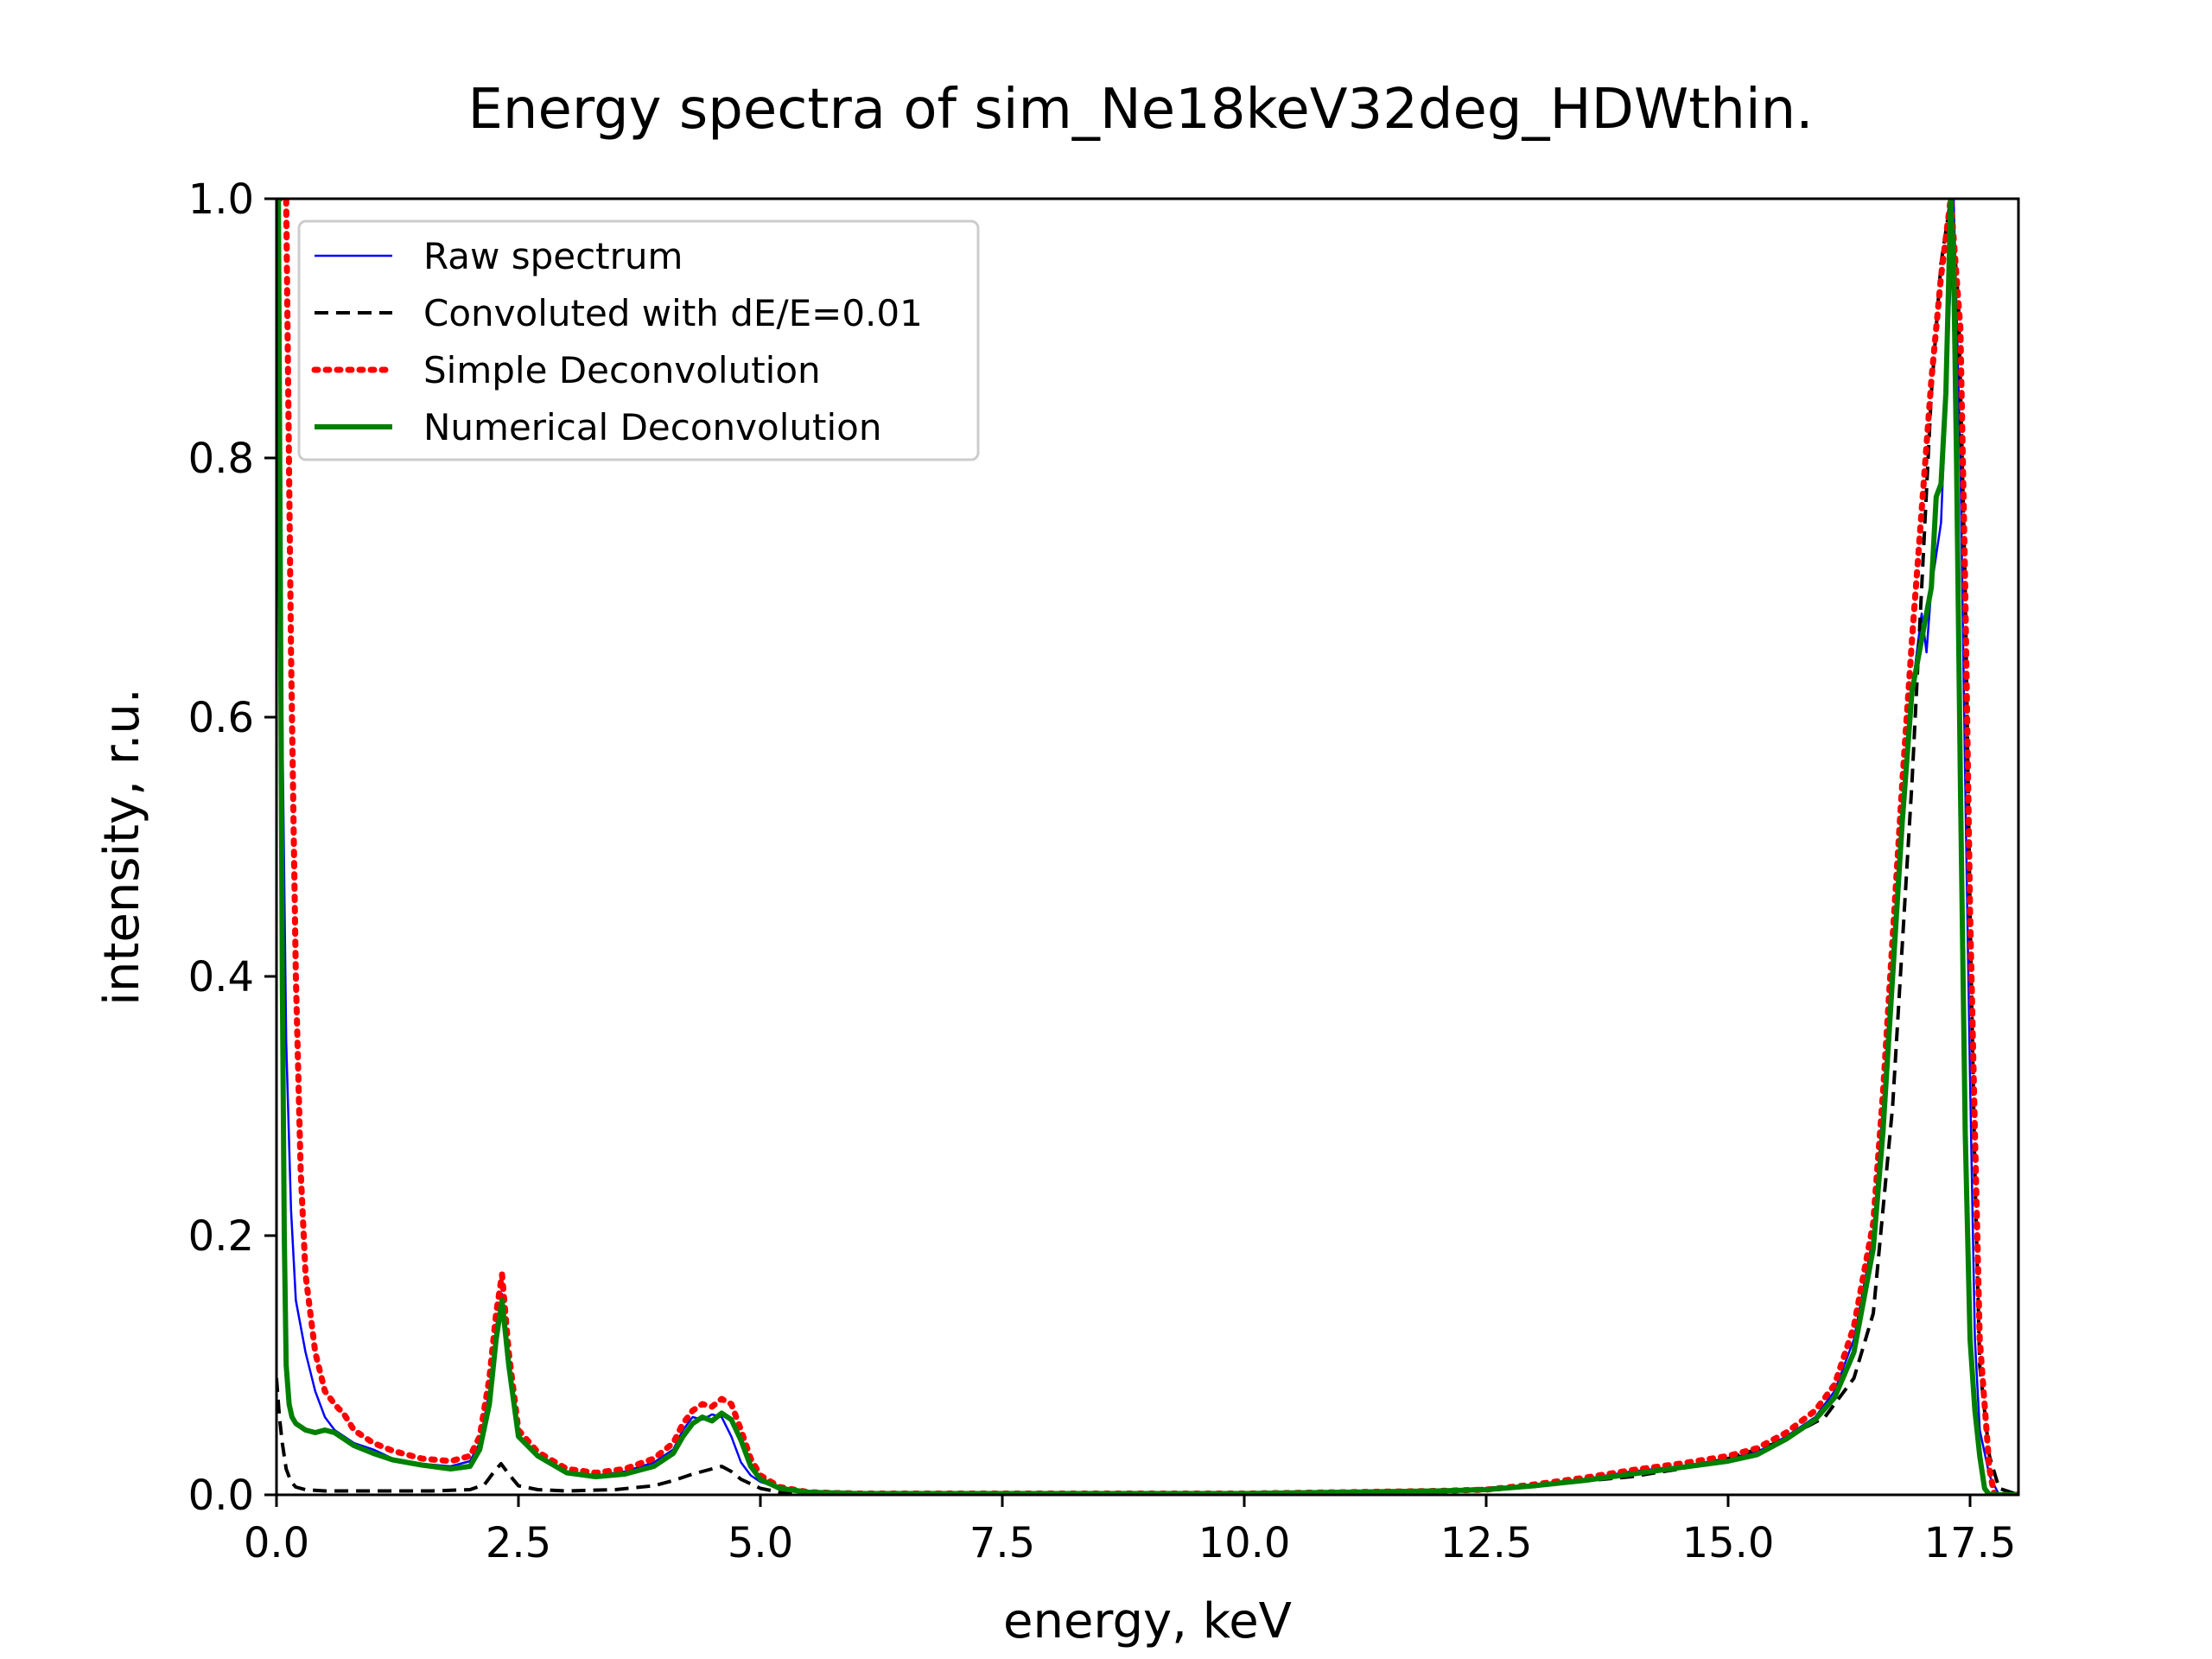 The width and height of the screenshot is (2212, 1659). What do you see at coordinates (1244, 1543) in the screenshot?
I see `x-tick-label: 10.0` at bounding box center [1244, 1543].